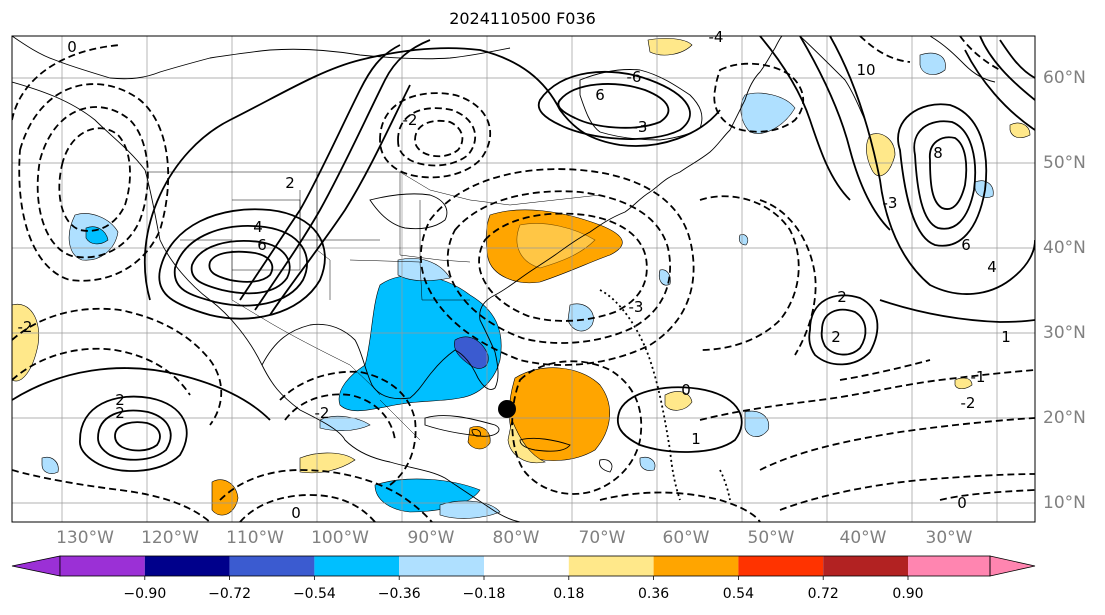 This screenshot has height=615, width=1105. I want to click on colorbar-tick-label: −0.90, so click(145, 594).